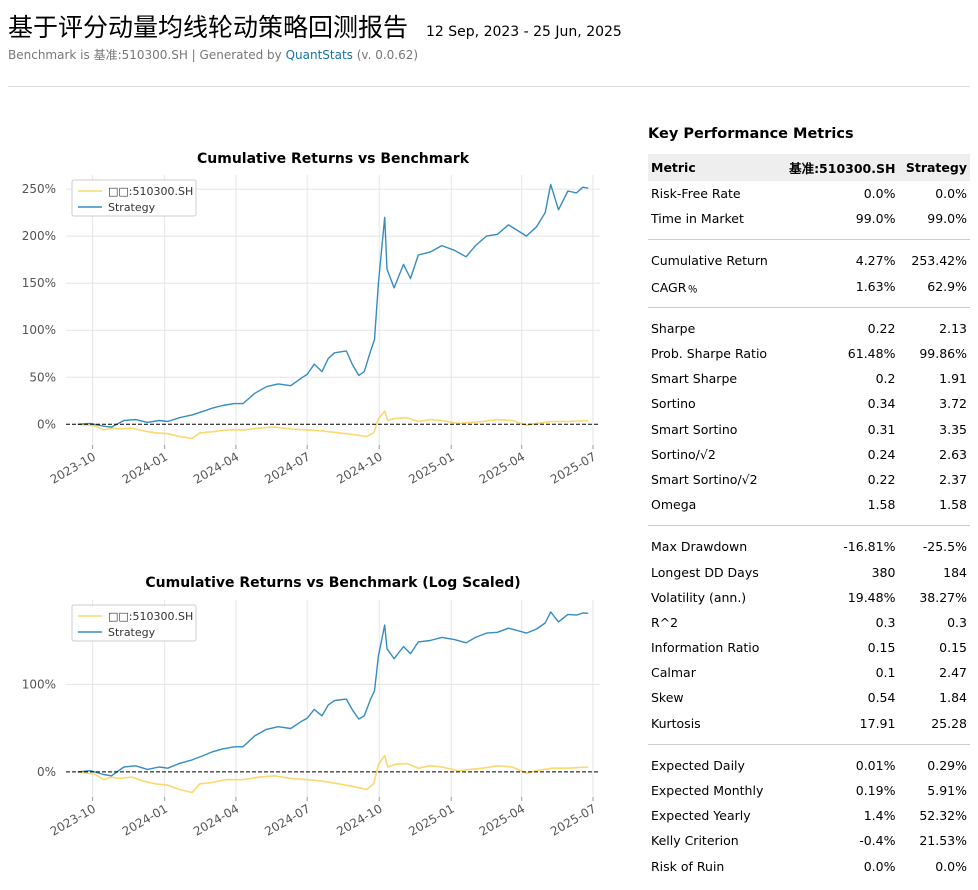 The image size is (978, 890). What do you see at coordinates (883, 572) in the screenshot?
I see `benchmark-value: 380` at bounding box center [883, 572].